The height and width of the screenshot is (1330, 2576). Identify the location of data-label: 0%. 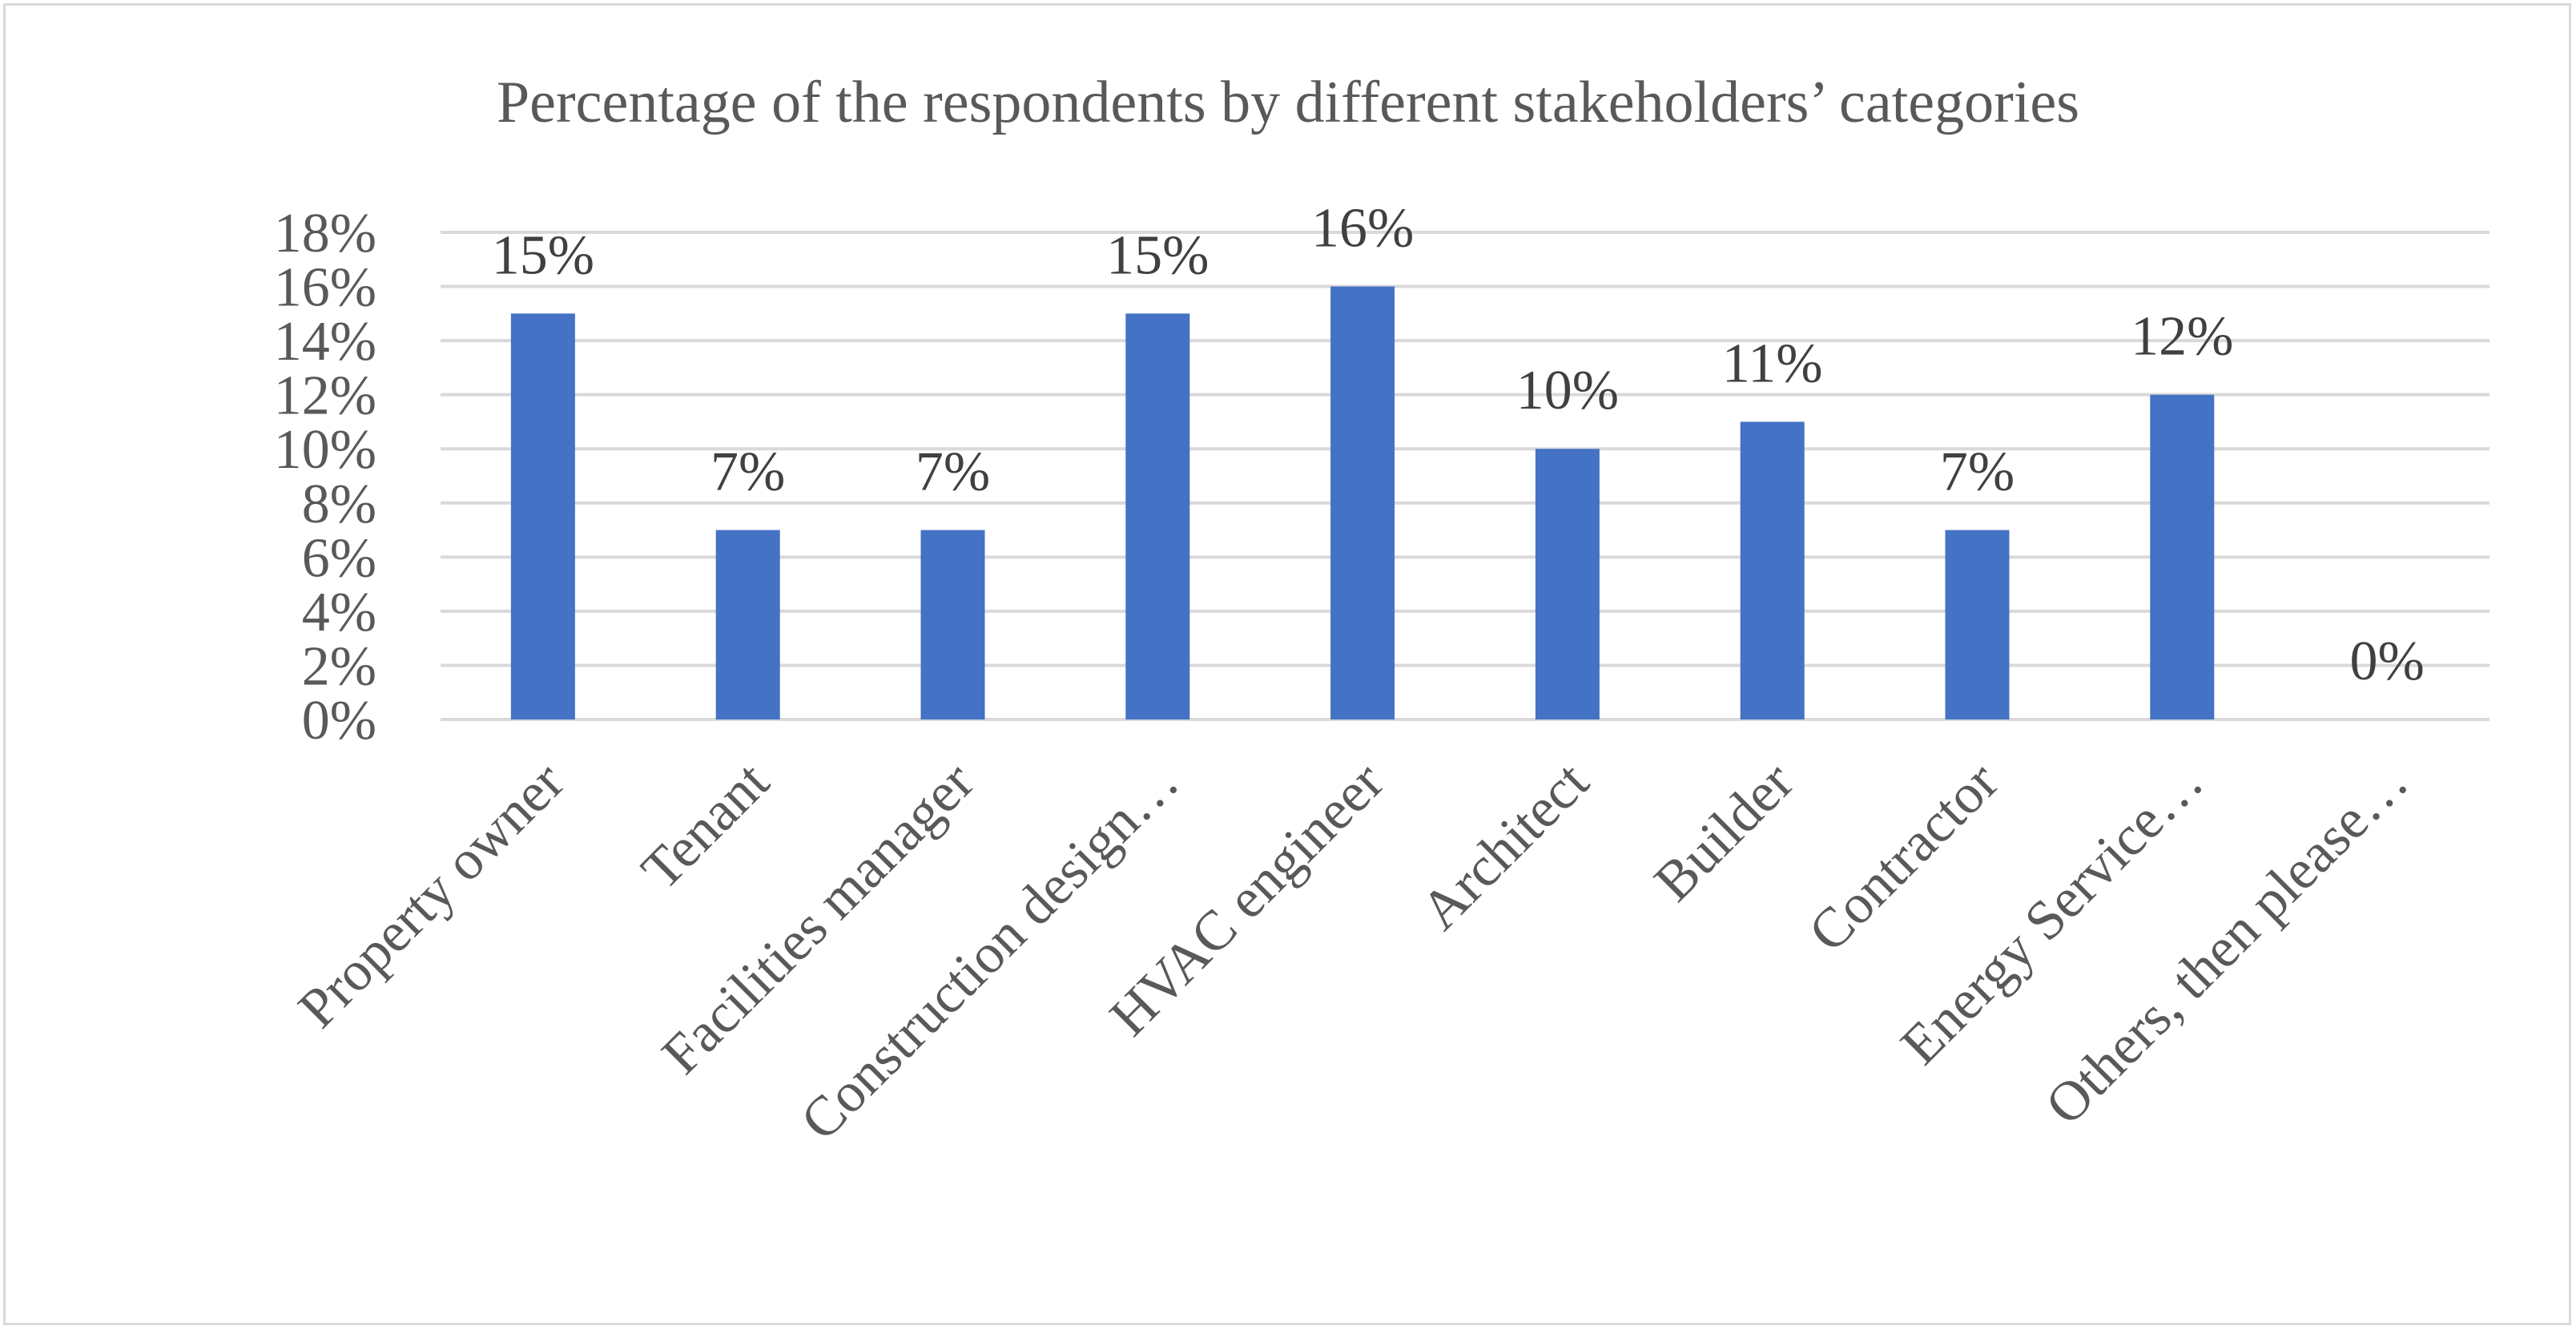
(2386, 661).